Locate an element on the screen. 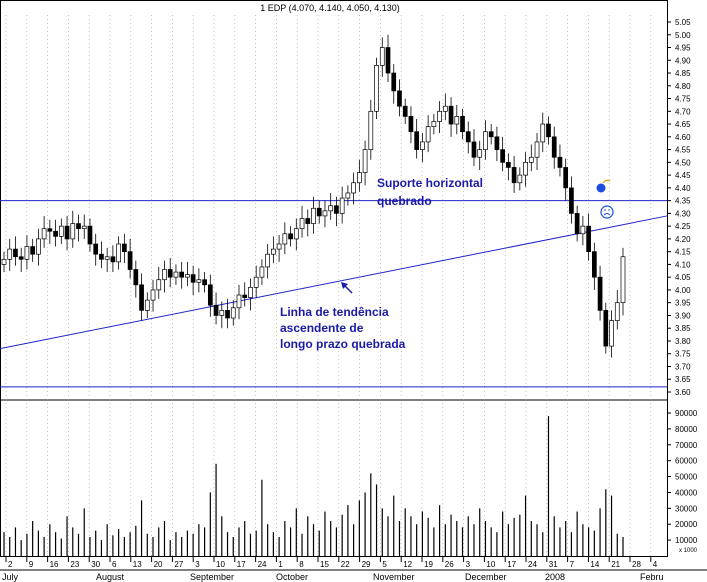 This screenshot has height=582, width=707. date-tick-label: 5 is located at coordinates (384, 564).